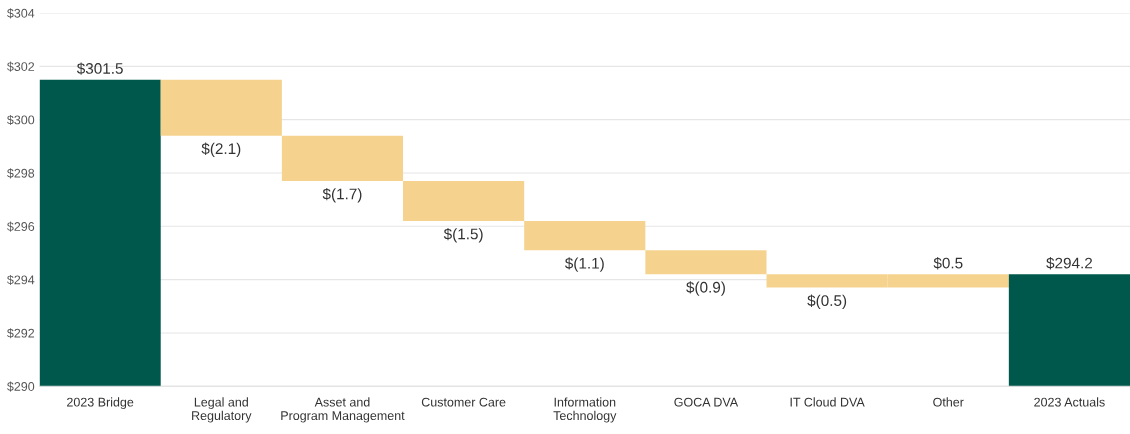 The height and width of the screenshot is (434, 1130). Describe the element at coordinates (21, 173) in the screenshot. I see `y-tick-label: $298` at that location.